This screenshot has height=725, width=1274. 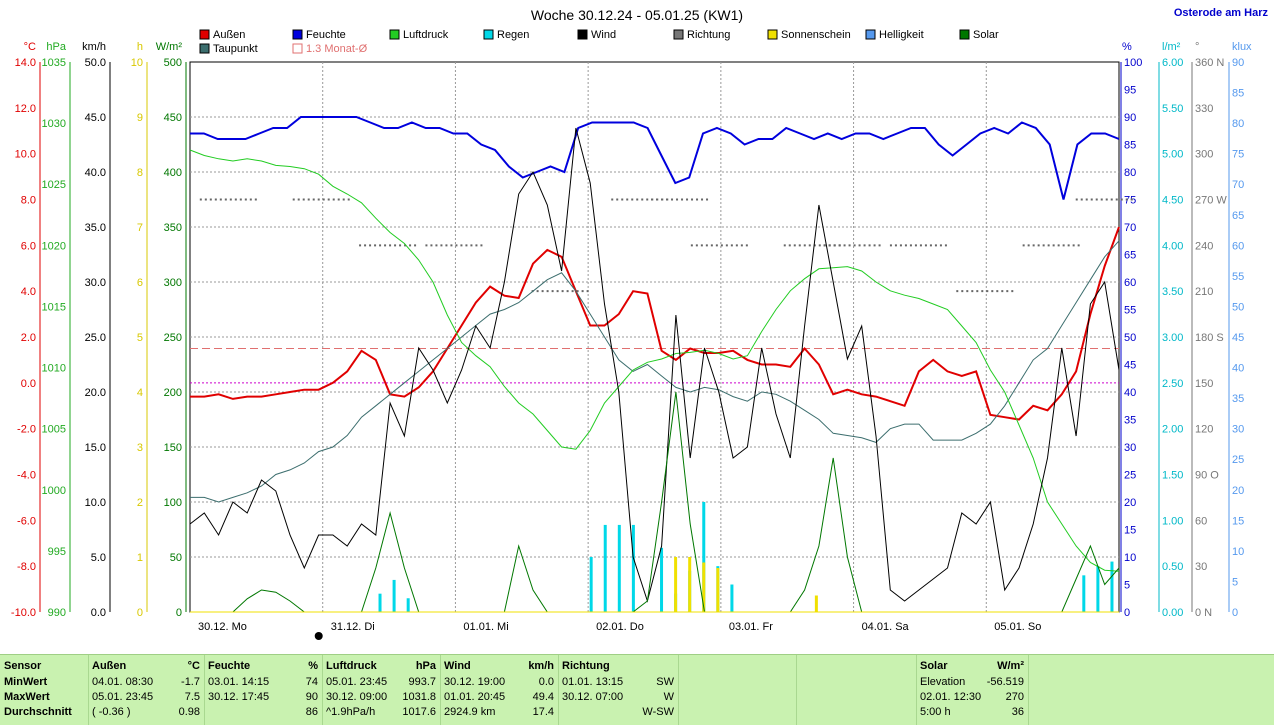 I want to click on axis-tick-left-2: 45.0, so click(x=95, y=118).